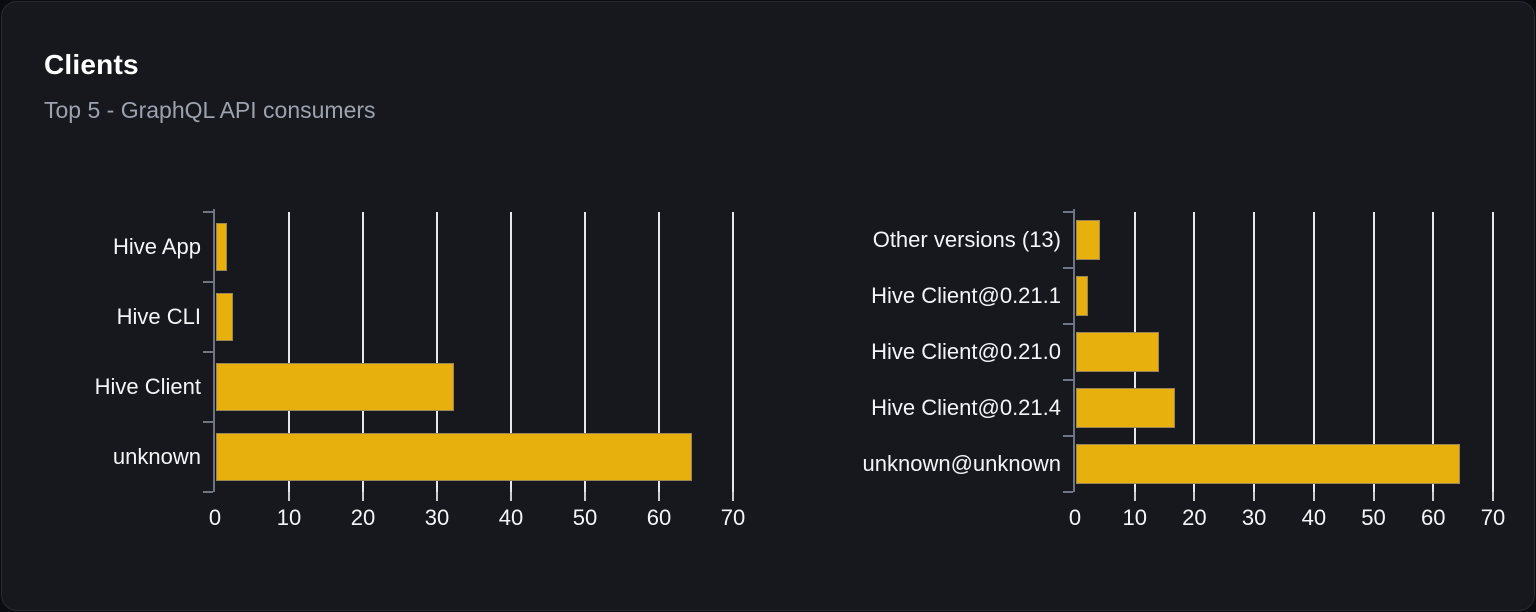  I want to click on category-label: Hive Client@0.21.4, so click(966, 407).